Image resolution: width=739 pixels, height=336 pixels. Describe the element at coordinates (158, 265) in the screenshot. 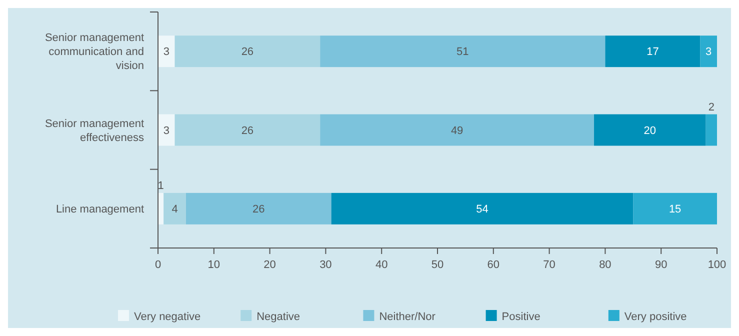

I see `x-tick-label: 0` at that location.